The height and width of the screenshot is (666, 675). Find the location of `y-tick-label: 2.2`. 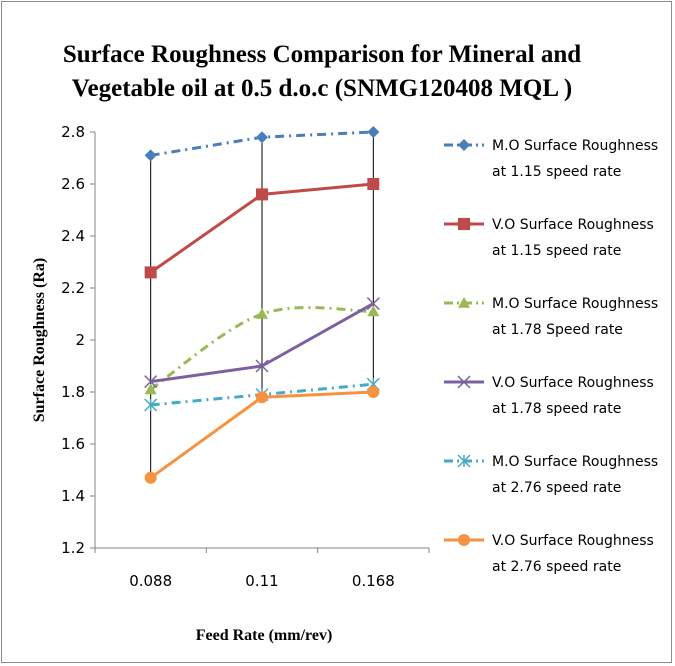

y-tick-label: 2.2 is located at coordinates (73, 288).